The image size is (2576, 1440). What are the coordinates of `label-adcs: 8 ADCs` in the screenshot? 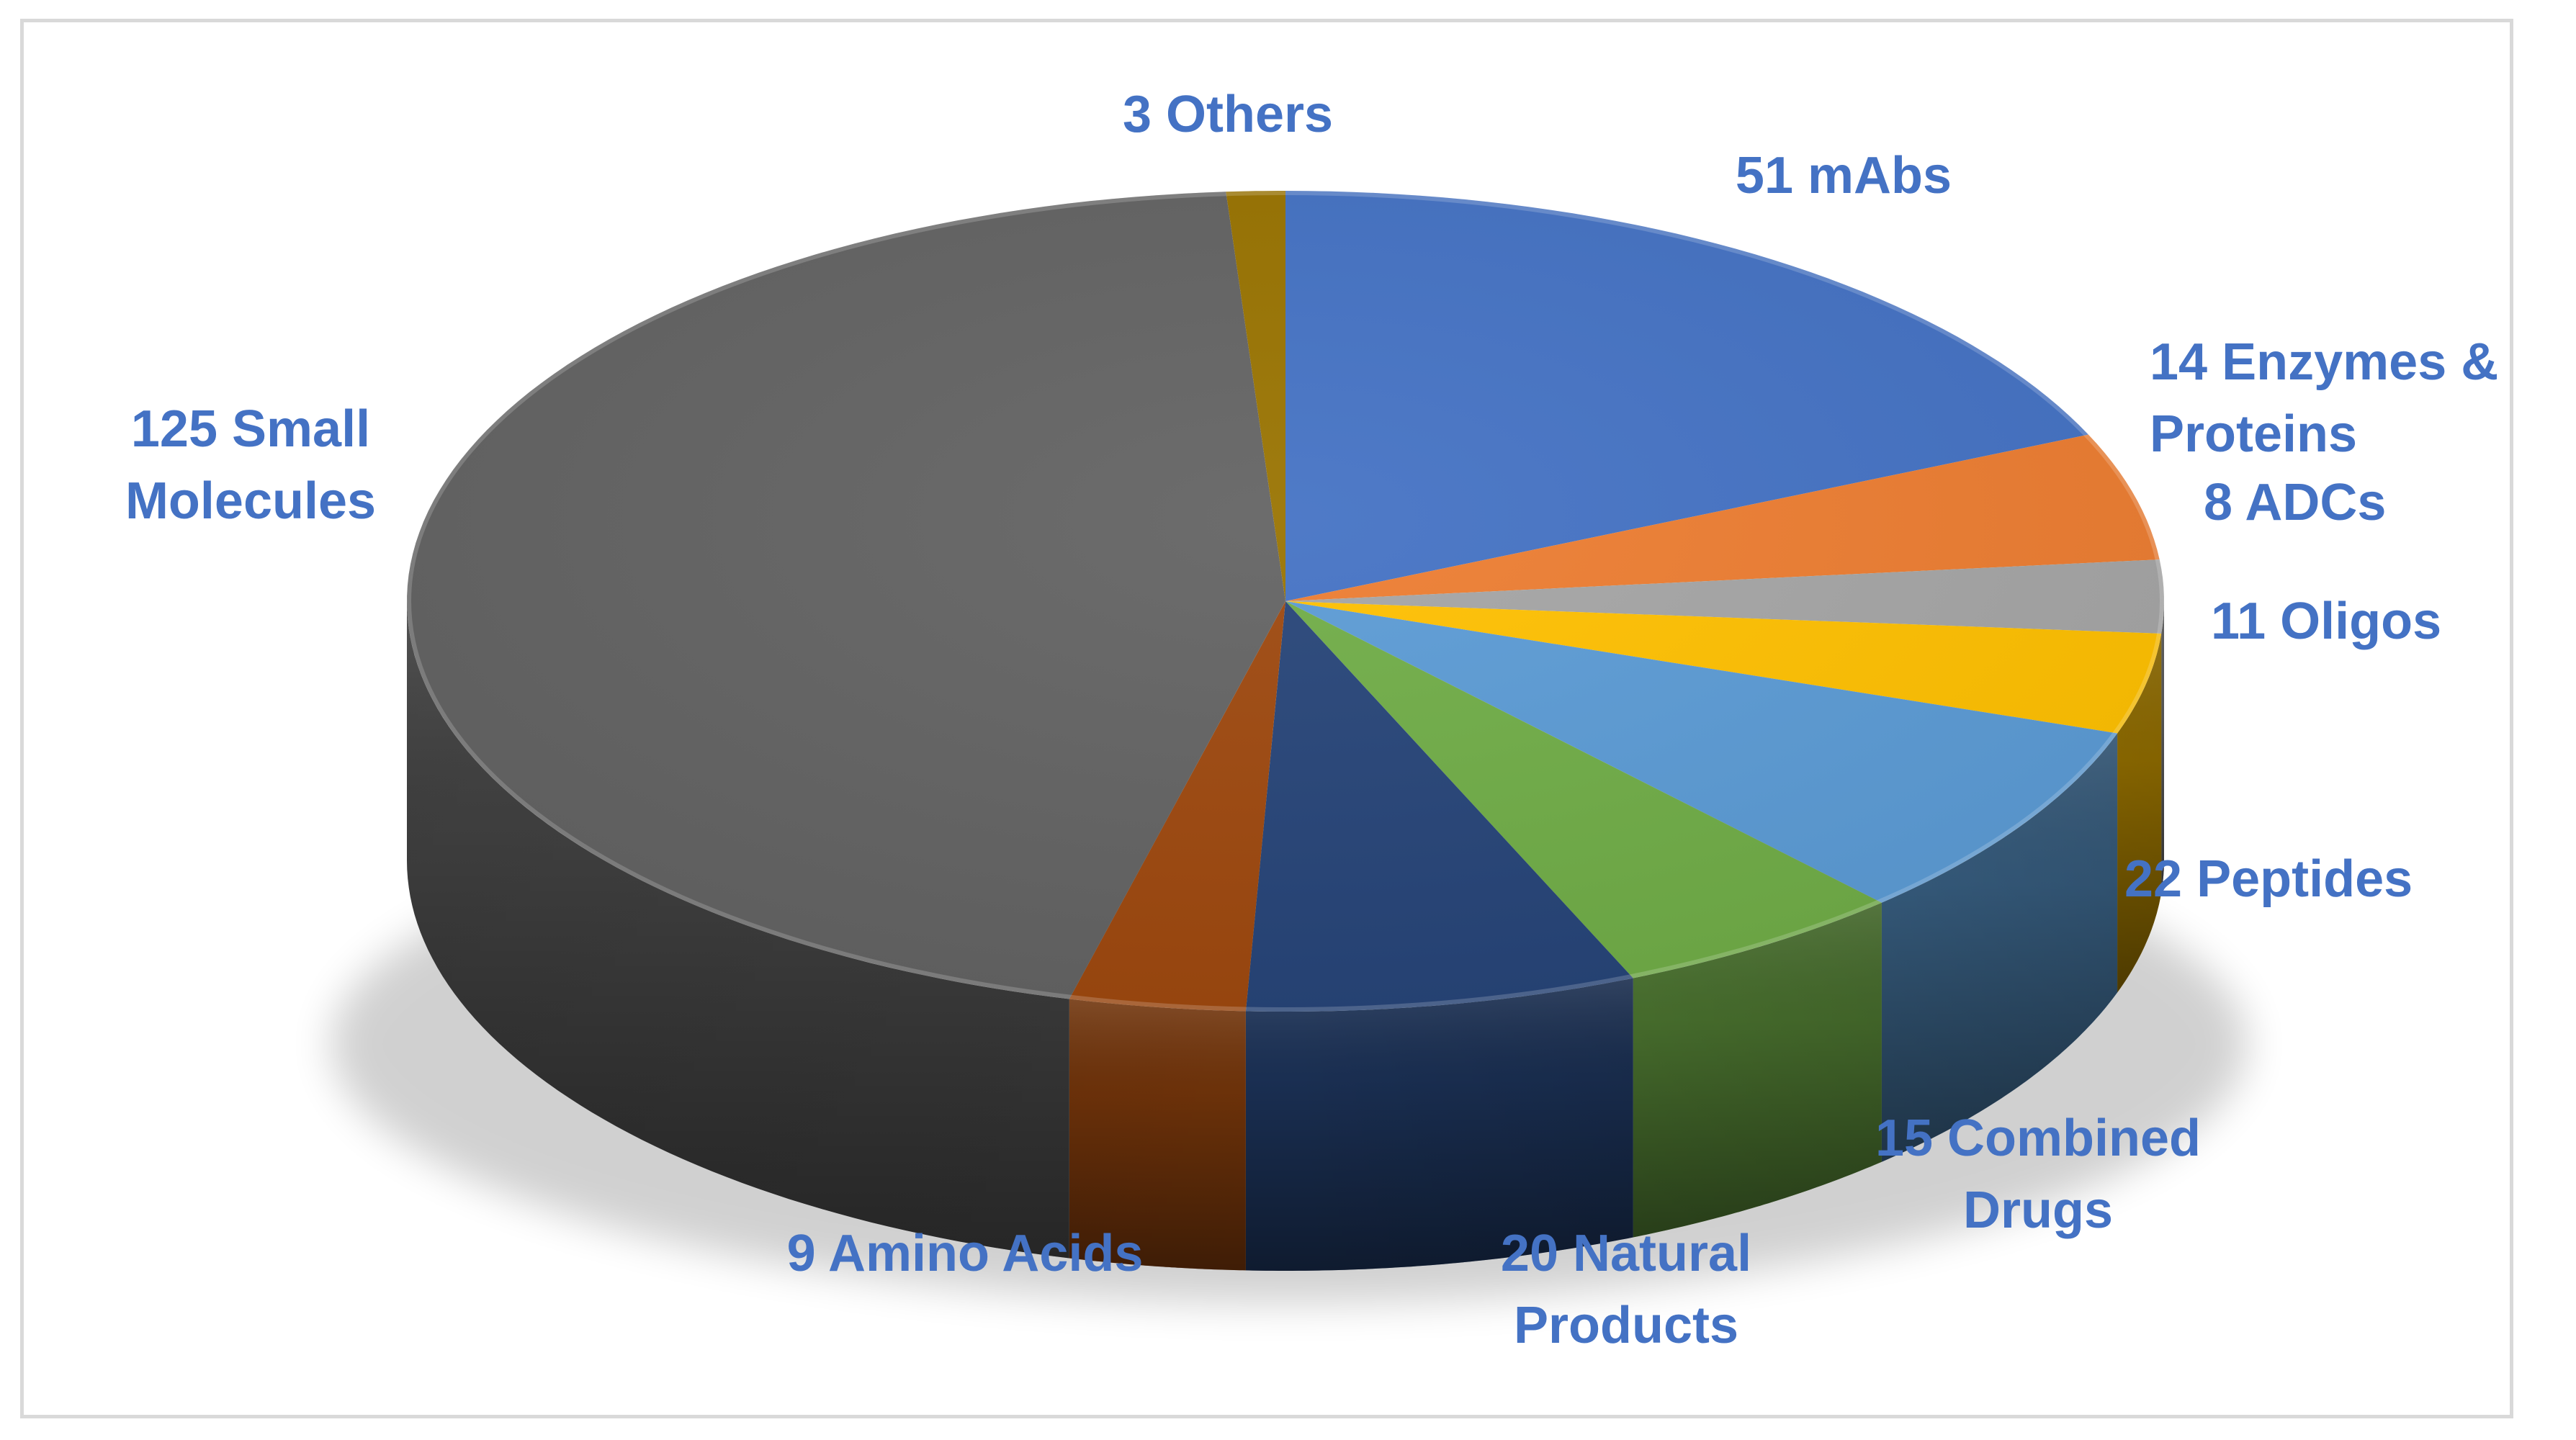 It's located at (2295, 502).